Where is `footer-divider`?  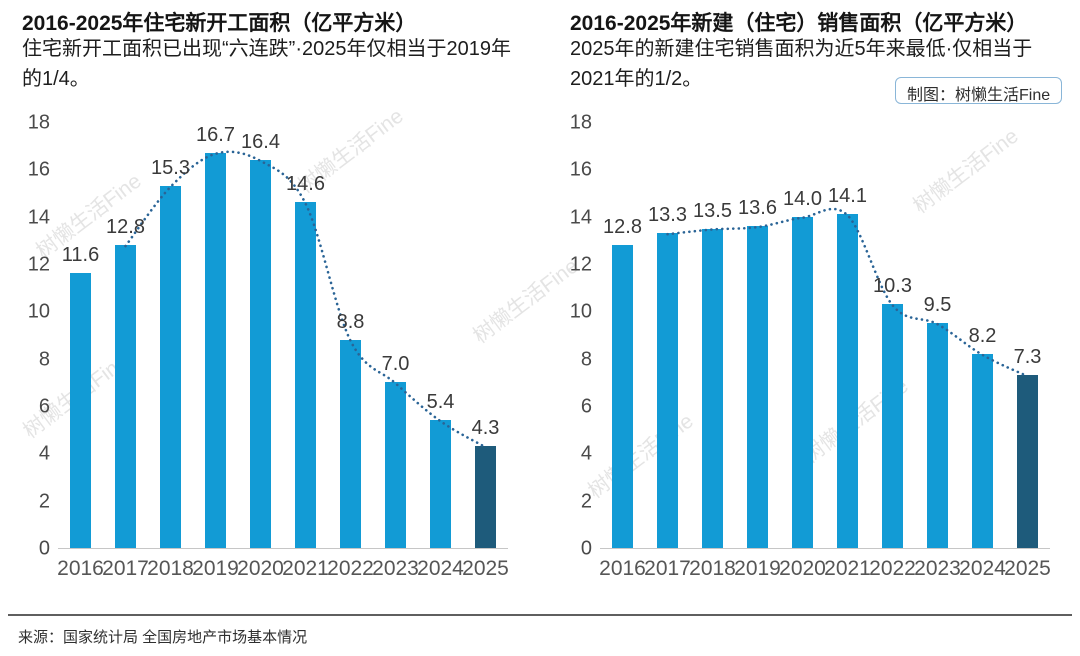
footer-divider is located at coordinates (540, 615).